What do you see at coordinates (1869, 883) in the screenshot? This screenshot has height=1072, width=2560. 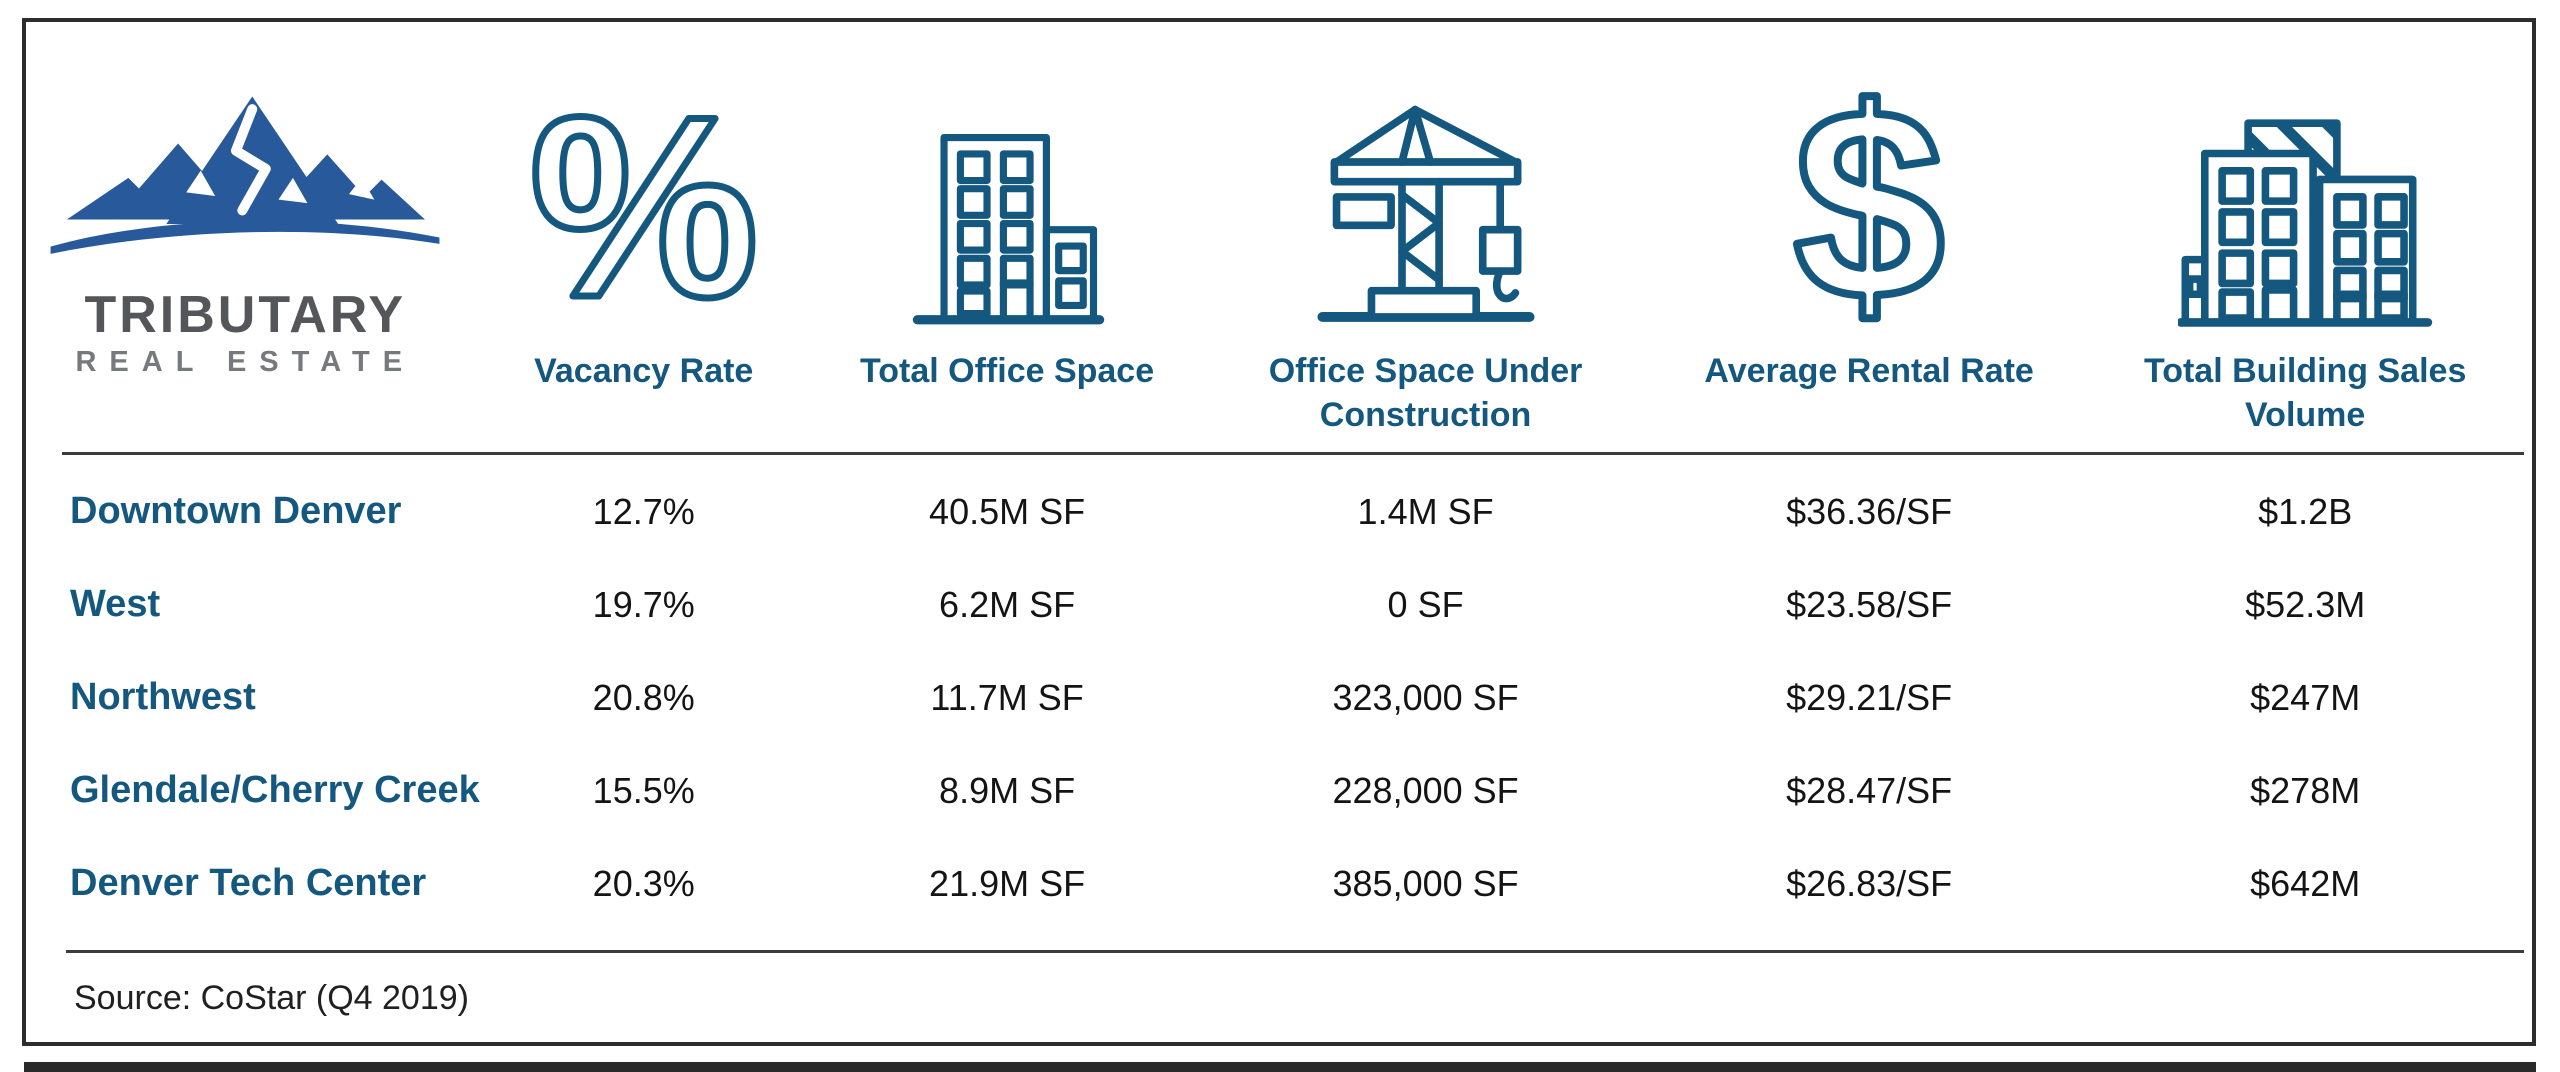 I see `average-rental-rate-value: $26.83/SF` at bounding box center [1869, 883].